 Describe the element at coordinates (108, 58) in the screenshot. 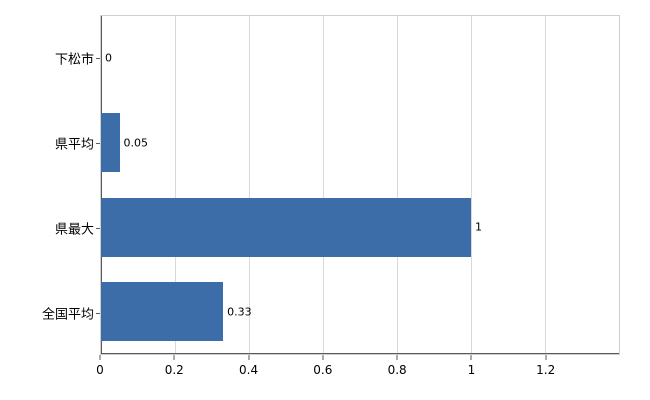

I see `bar-value-label: 0` at that location.